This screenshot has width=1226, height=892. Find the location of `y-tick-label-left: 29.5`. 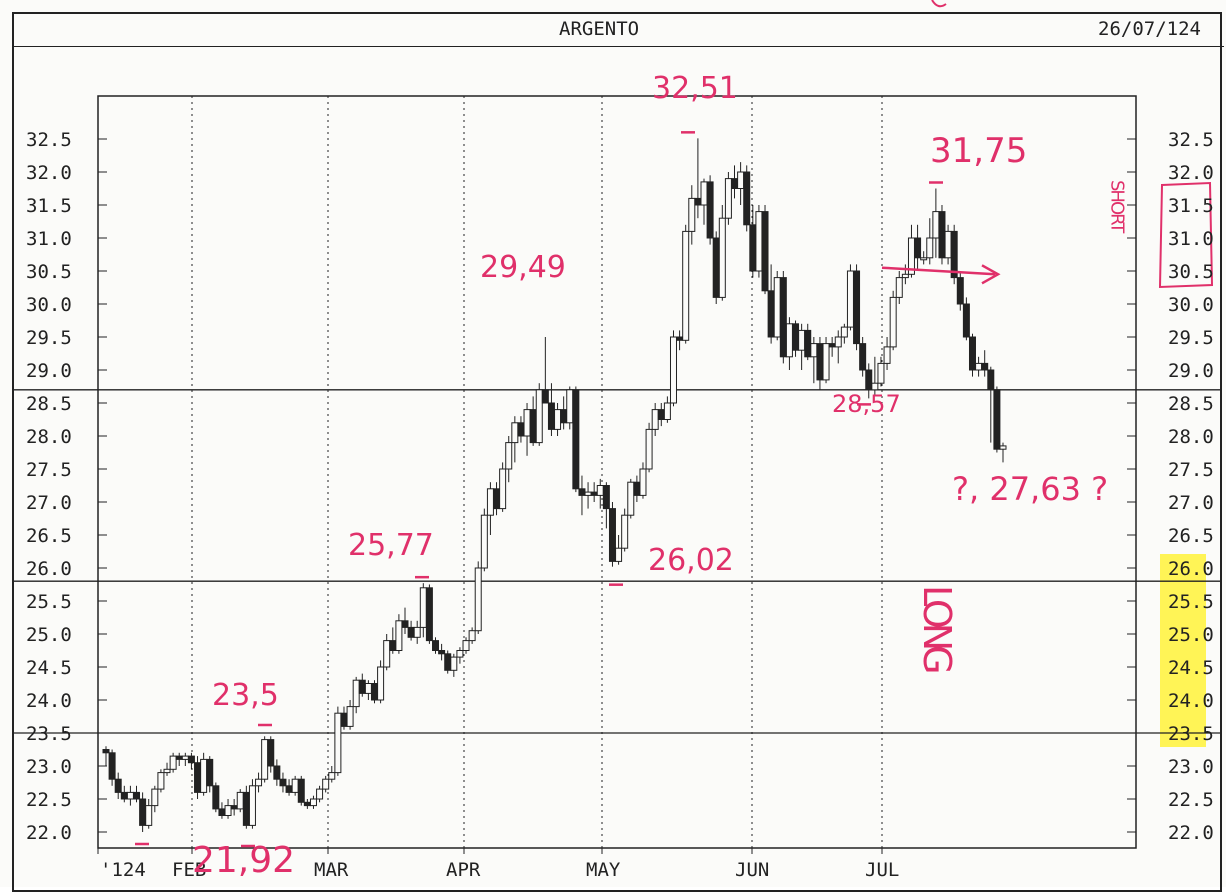

y-tick-label-left: 29.5 is located at coordinates (49, 338).